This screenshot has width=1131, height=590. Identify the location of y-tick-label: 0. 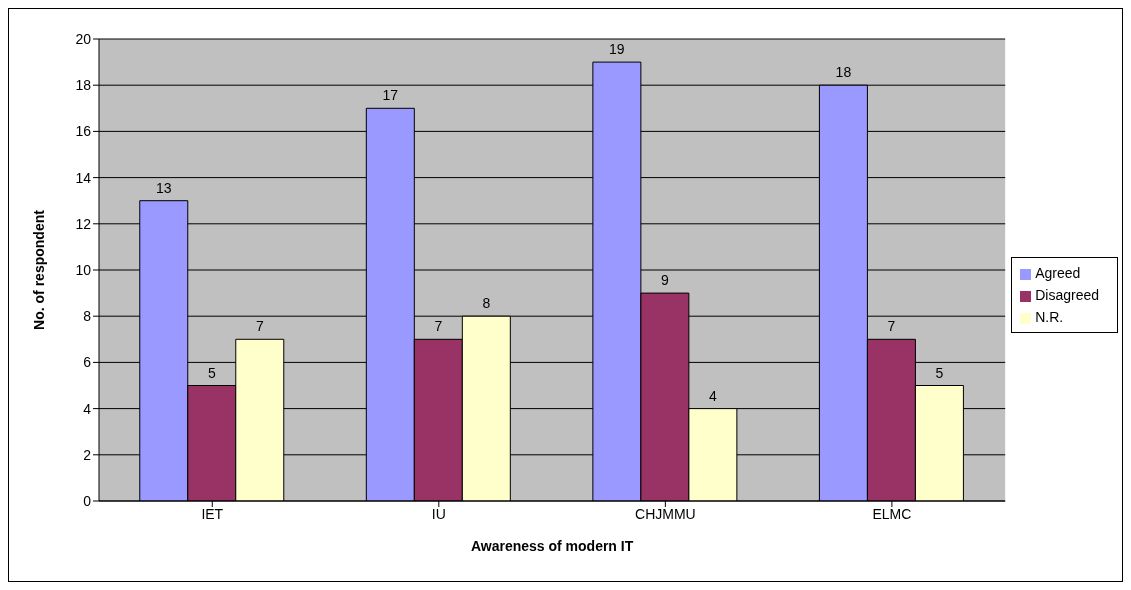
(87, 500).